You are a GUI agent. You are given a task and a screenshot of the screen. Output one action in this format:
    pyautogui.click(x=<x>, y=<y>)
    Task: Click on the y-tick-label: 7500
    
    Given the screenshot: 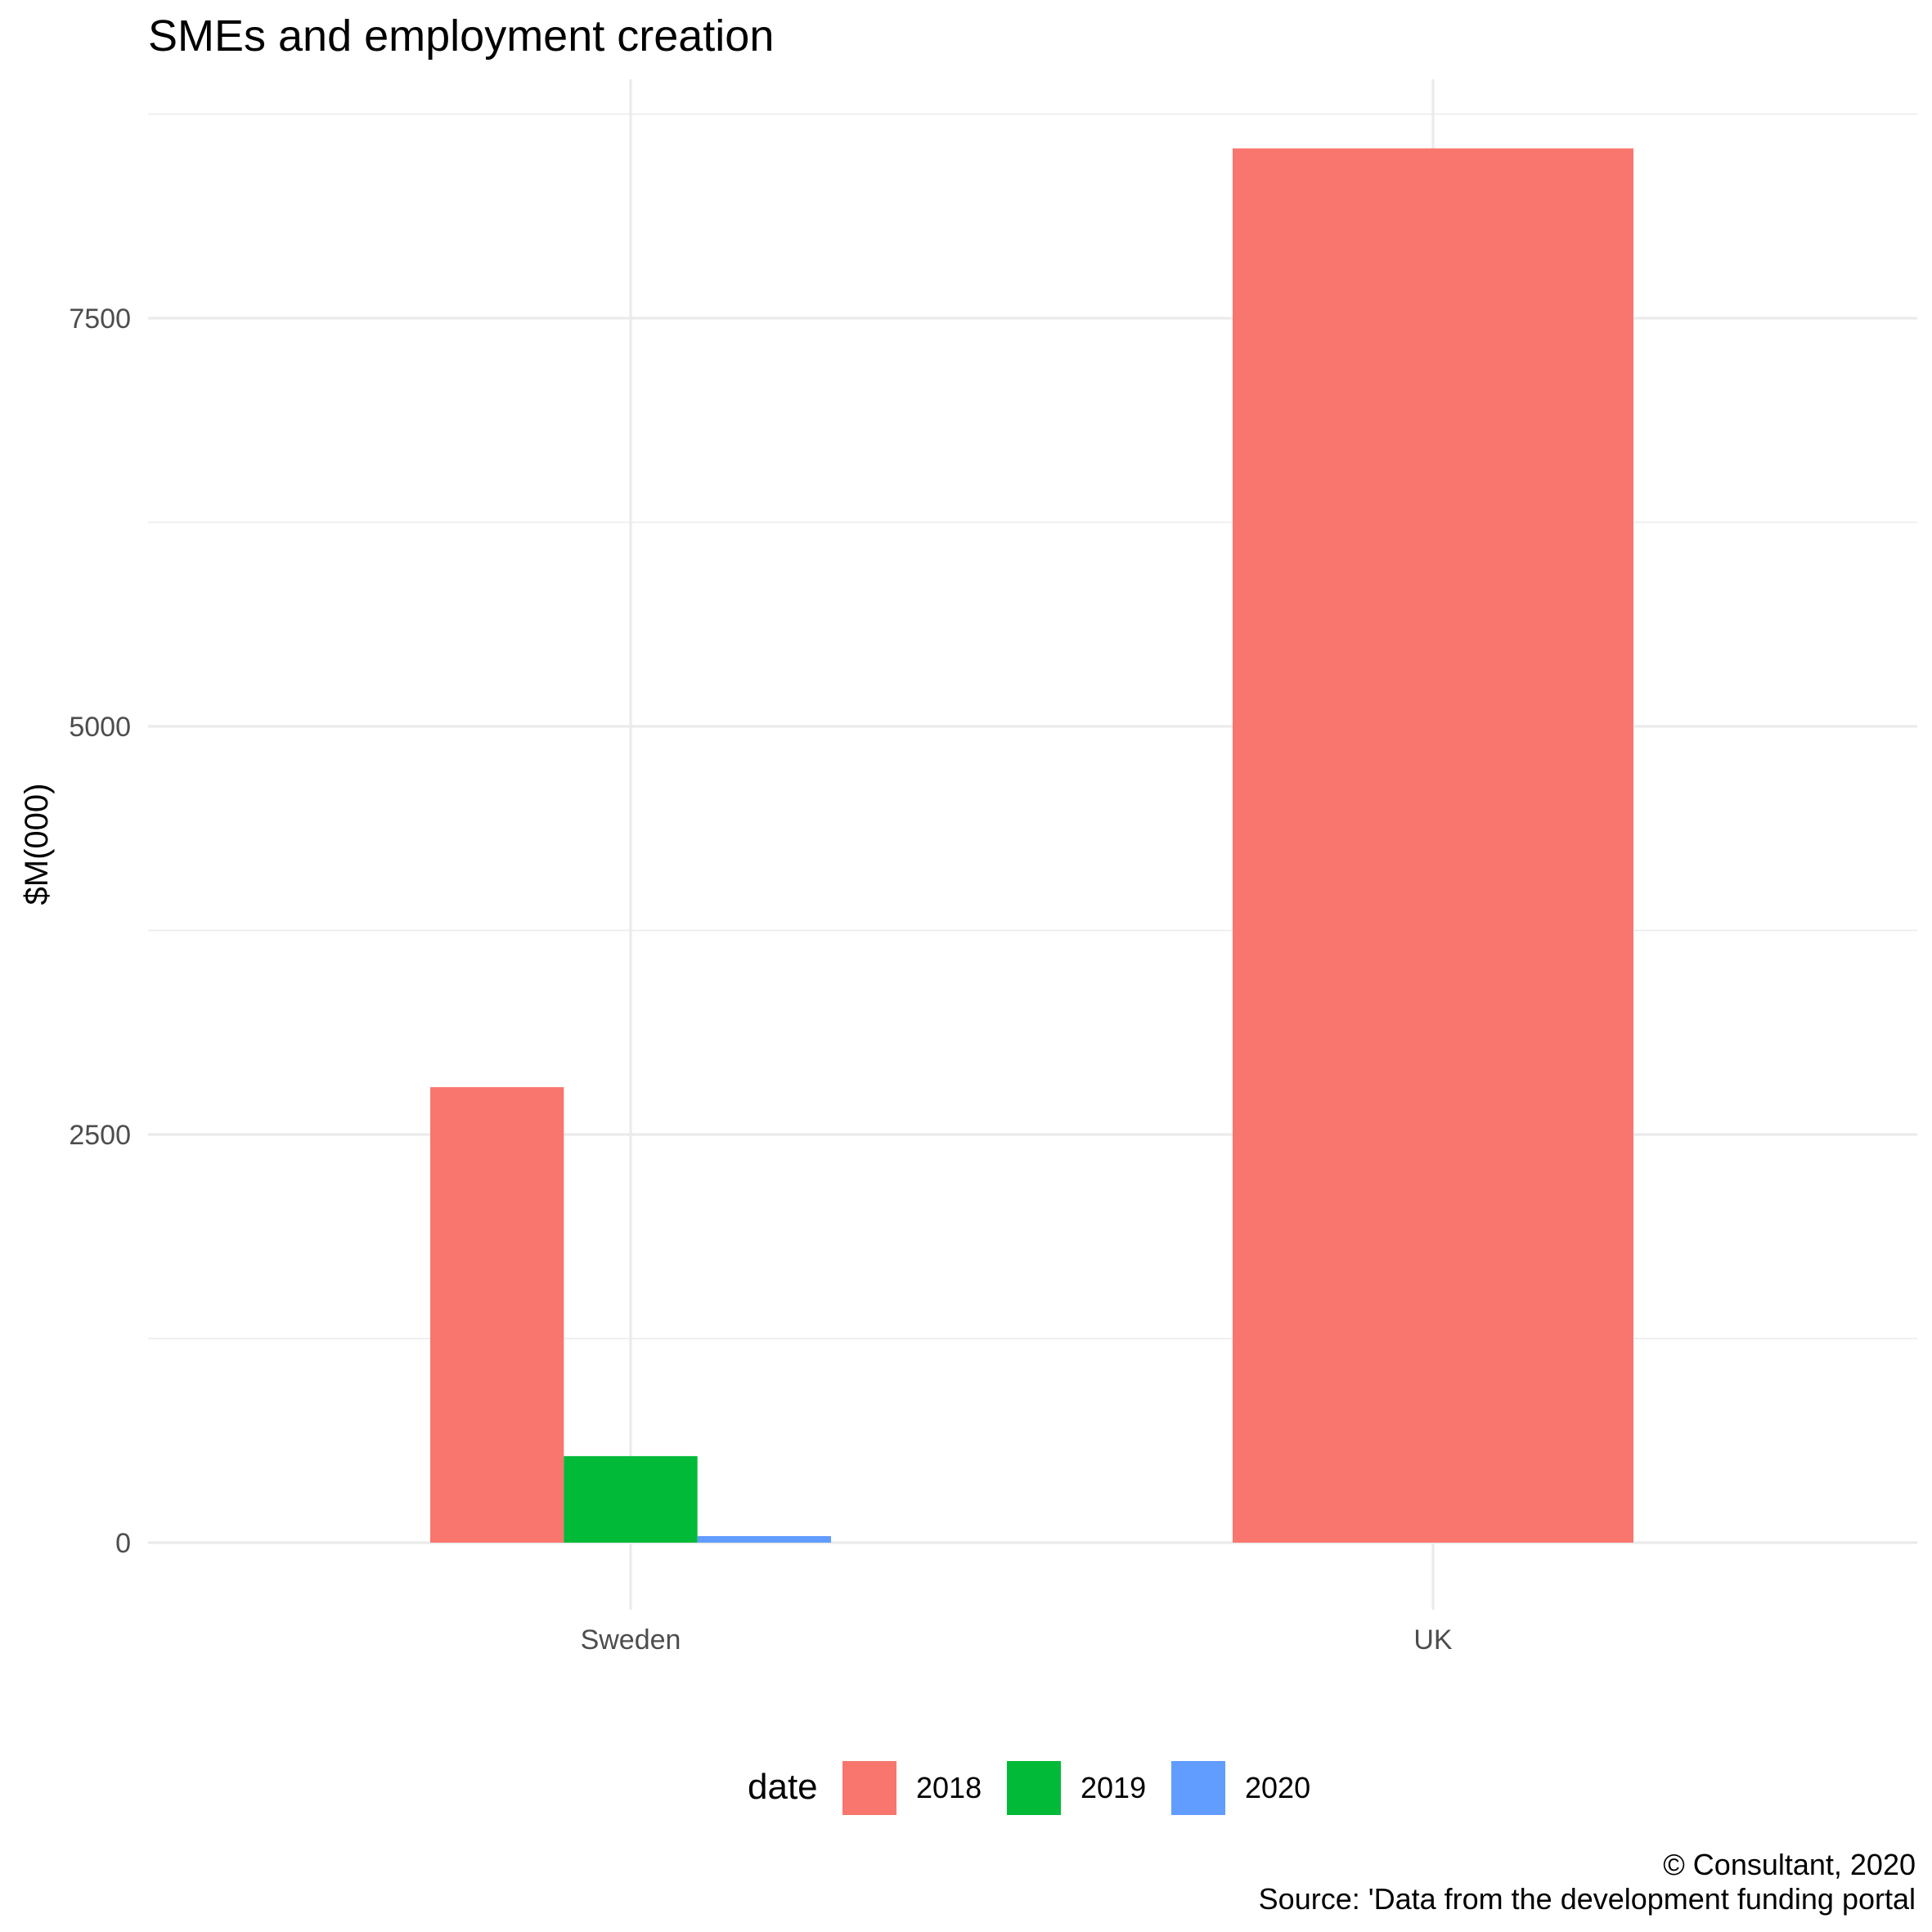 What is the action you would take?
    pyautogui.click(x=100, y=319)
    